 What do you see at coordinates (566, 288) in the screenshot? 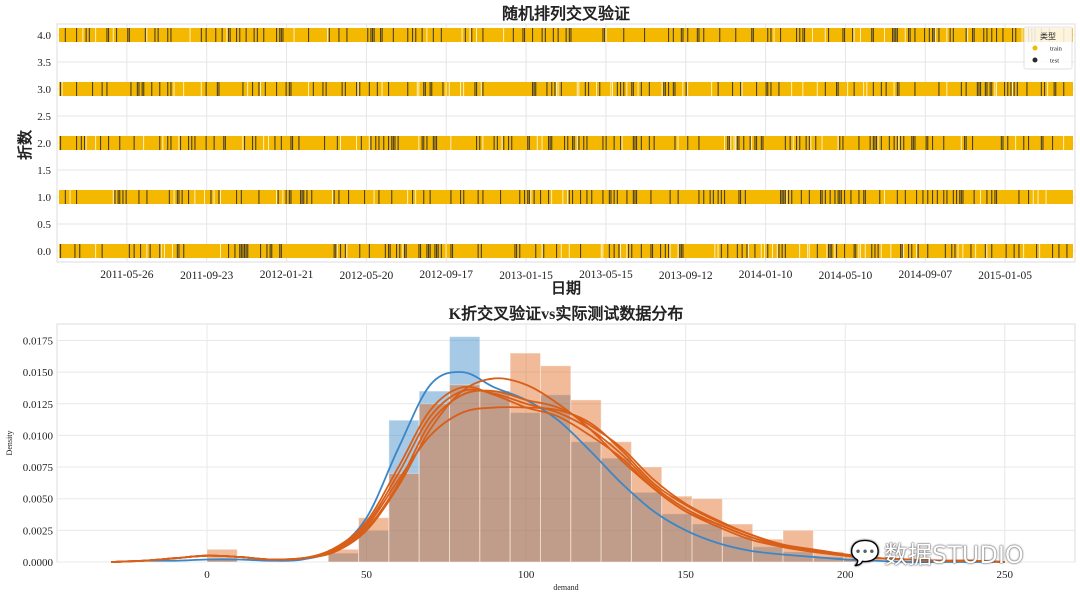
I see `x-axis-label: 日期` at bounding box center [566, 288].